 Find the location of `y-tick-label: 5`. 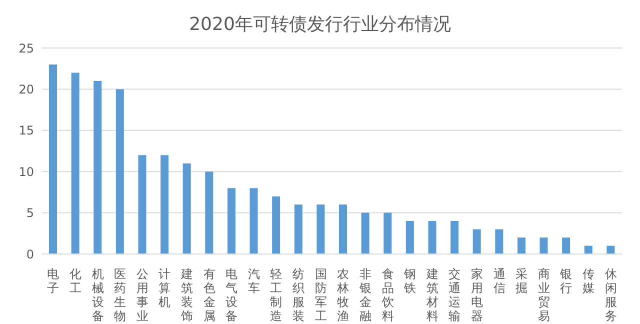

y-tick-label: 5 is located at coordinates (30, 213).